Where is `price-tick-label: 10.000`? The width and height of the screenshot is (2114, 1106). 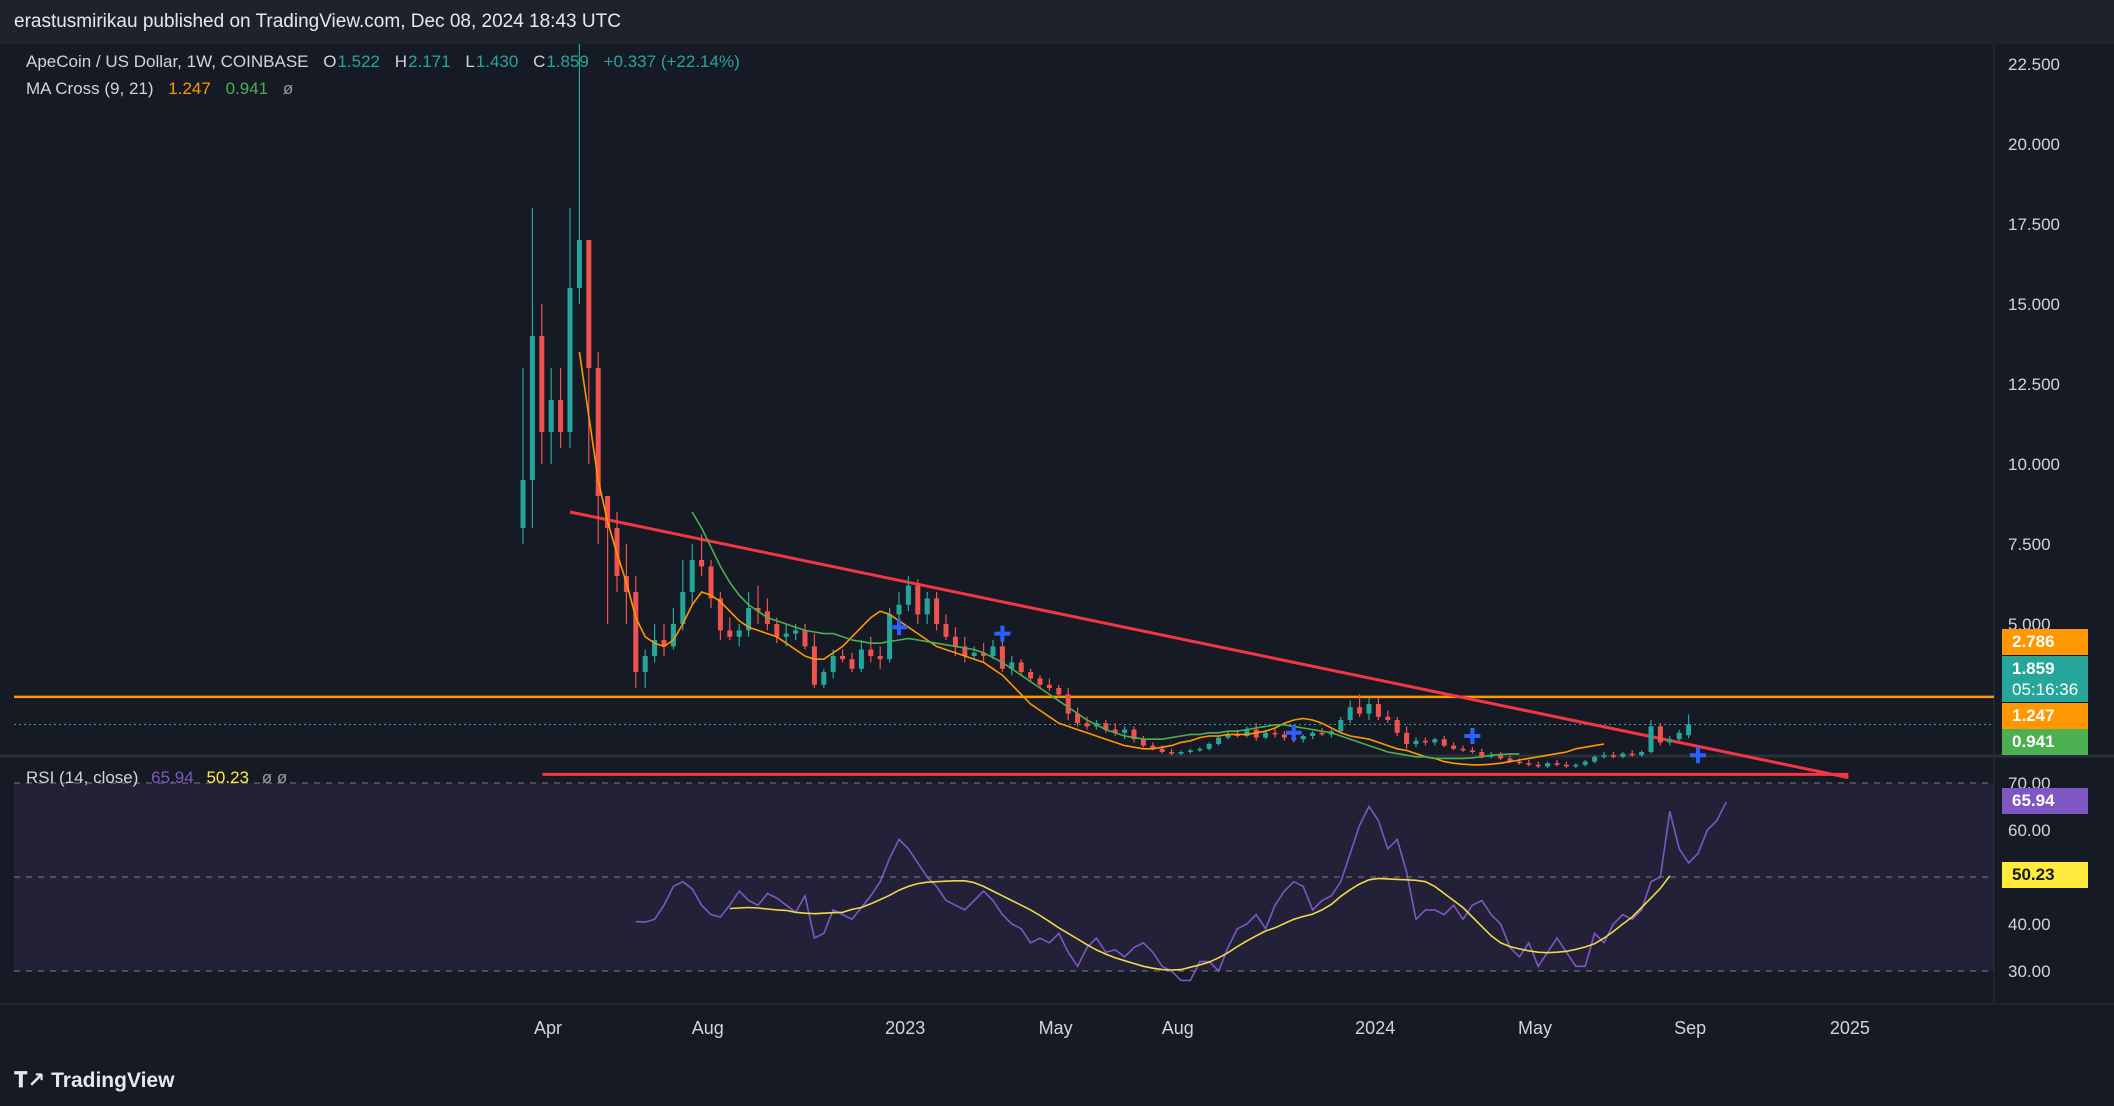 price-tick-label: 10.000 is located at coordinates (2034, 464).